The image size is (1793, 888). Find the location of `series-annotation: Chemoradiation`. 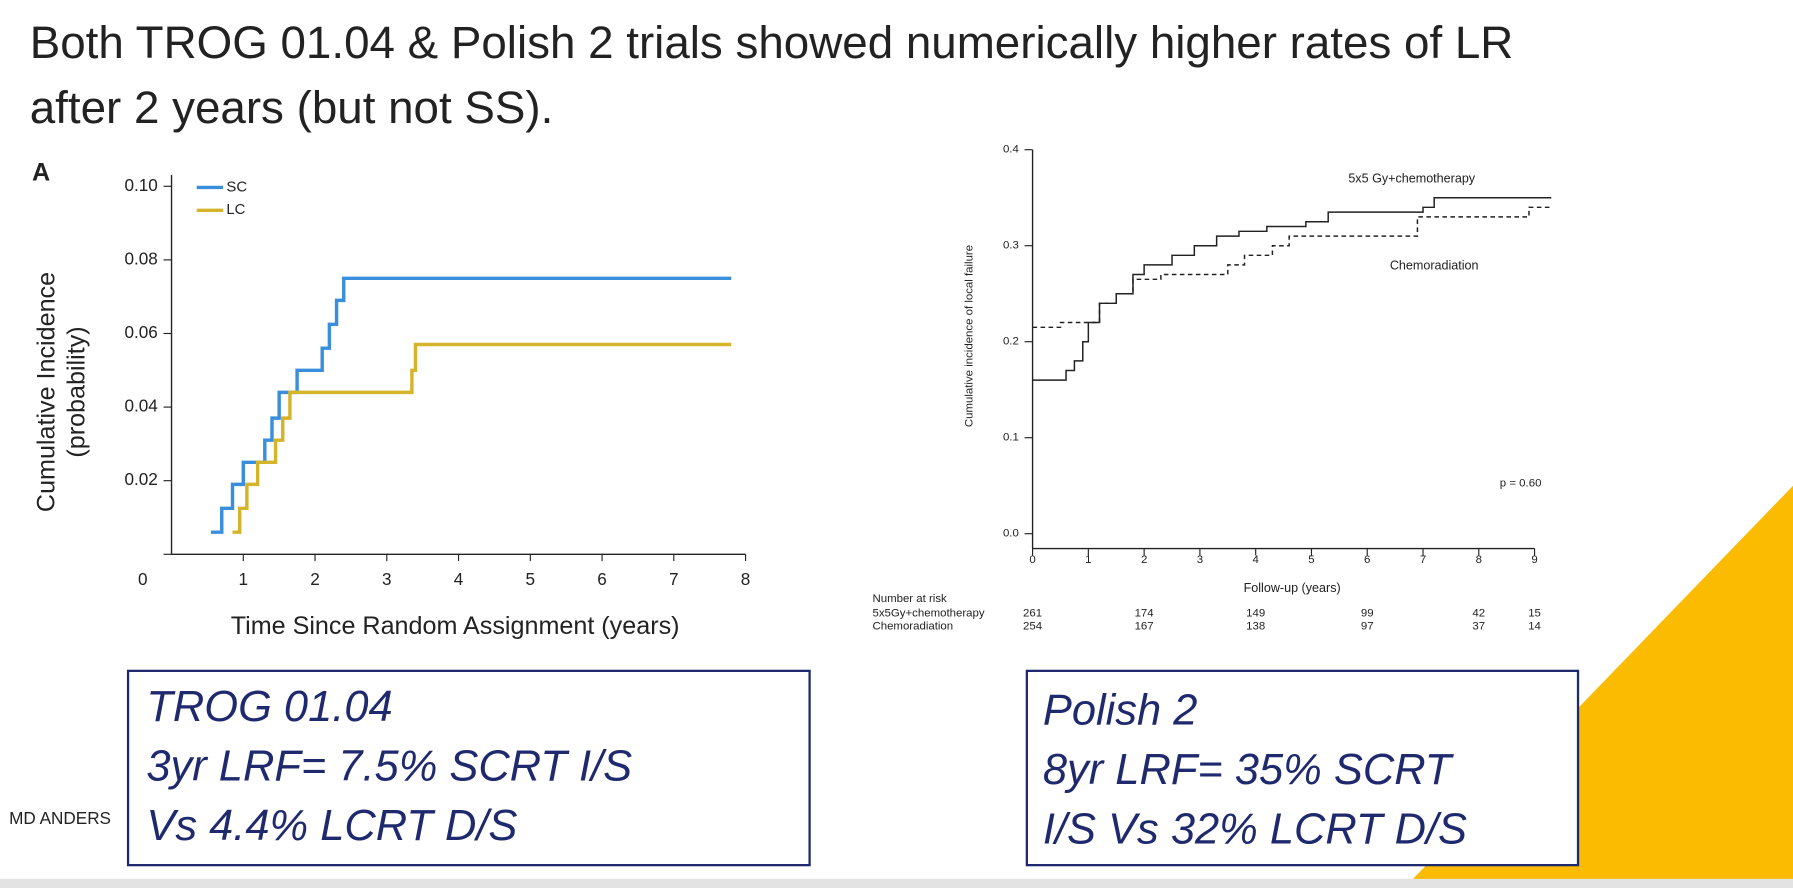

series-annotation: Chemoradiation is located at coordinates (1434, 266).